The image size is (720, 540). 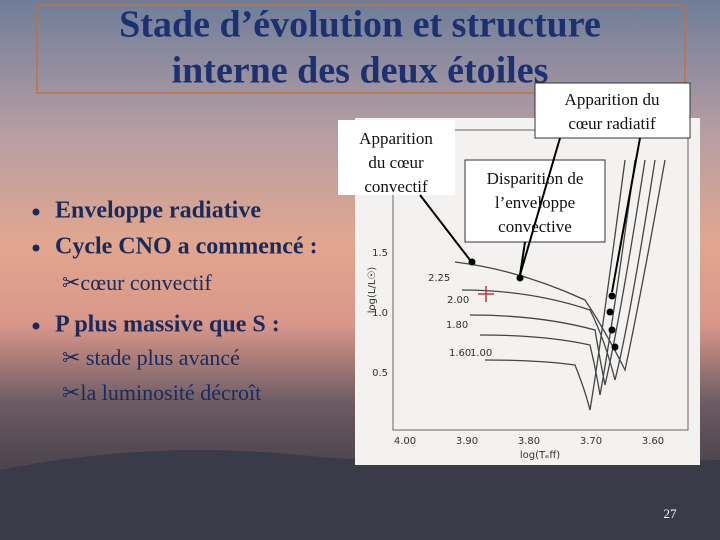 I want to click on y-tick-label: 1.5, so click(x=380, y=253).